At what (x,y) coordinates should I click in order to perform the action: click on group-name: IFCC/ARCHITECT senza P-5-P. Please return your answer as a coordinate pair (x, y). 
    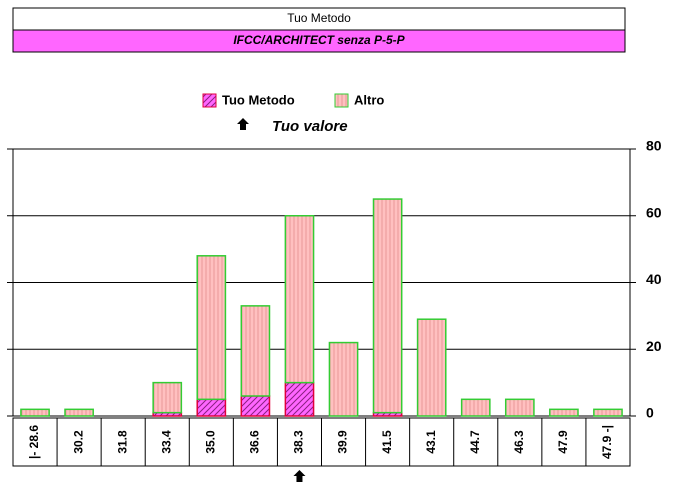
    Looking at the image, I should click on (319, 40).